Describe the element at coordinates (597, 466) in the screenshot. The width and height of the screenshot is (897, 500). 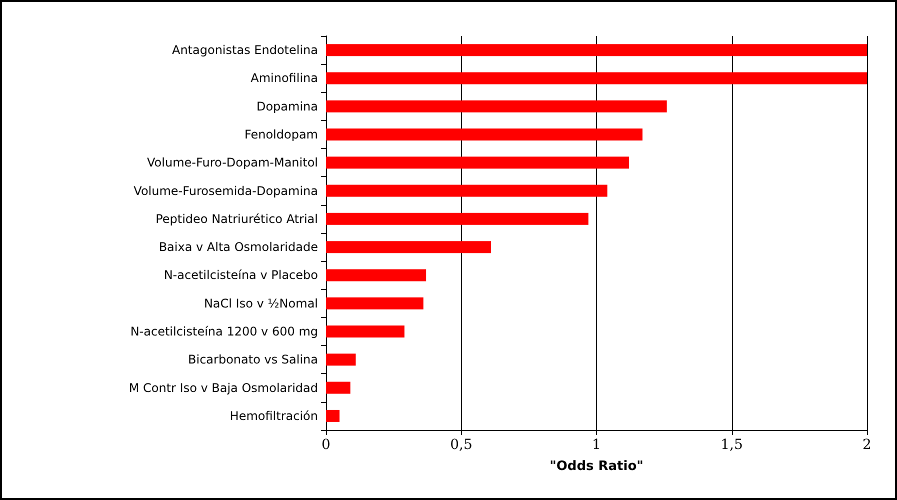
I see `x-axis-title: "Odds Ratio"` at that location.